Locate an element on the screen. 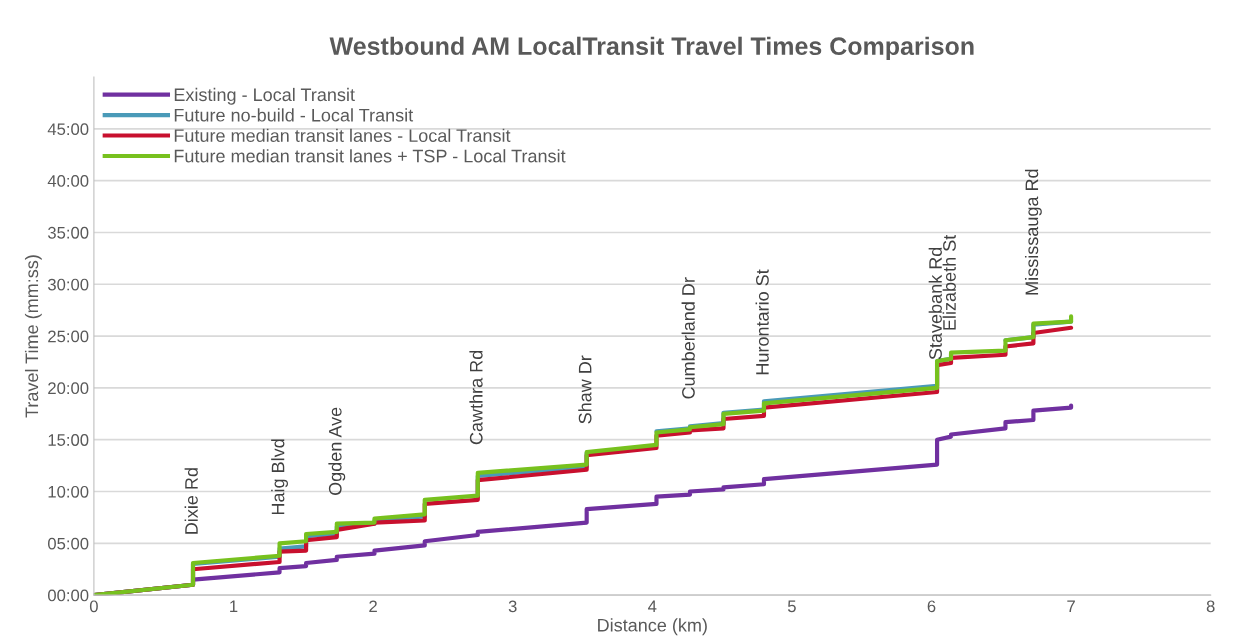  x-tick-label: 2 is located at coordinates (373, 606).